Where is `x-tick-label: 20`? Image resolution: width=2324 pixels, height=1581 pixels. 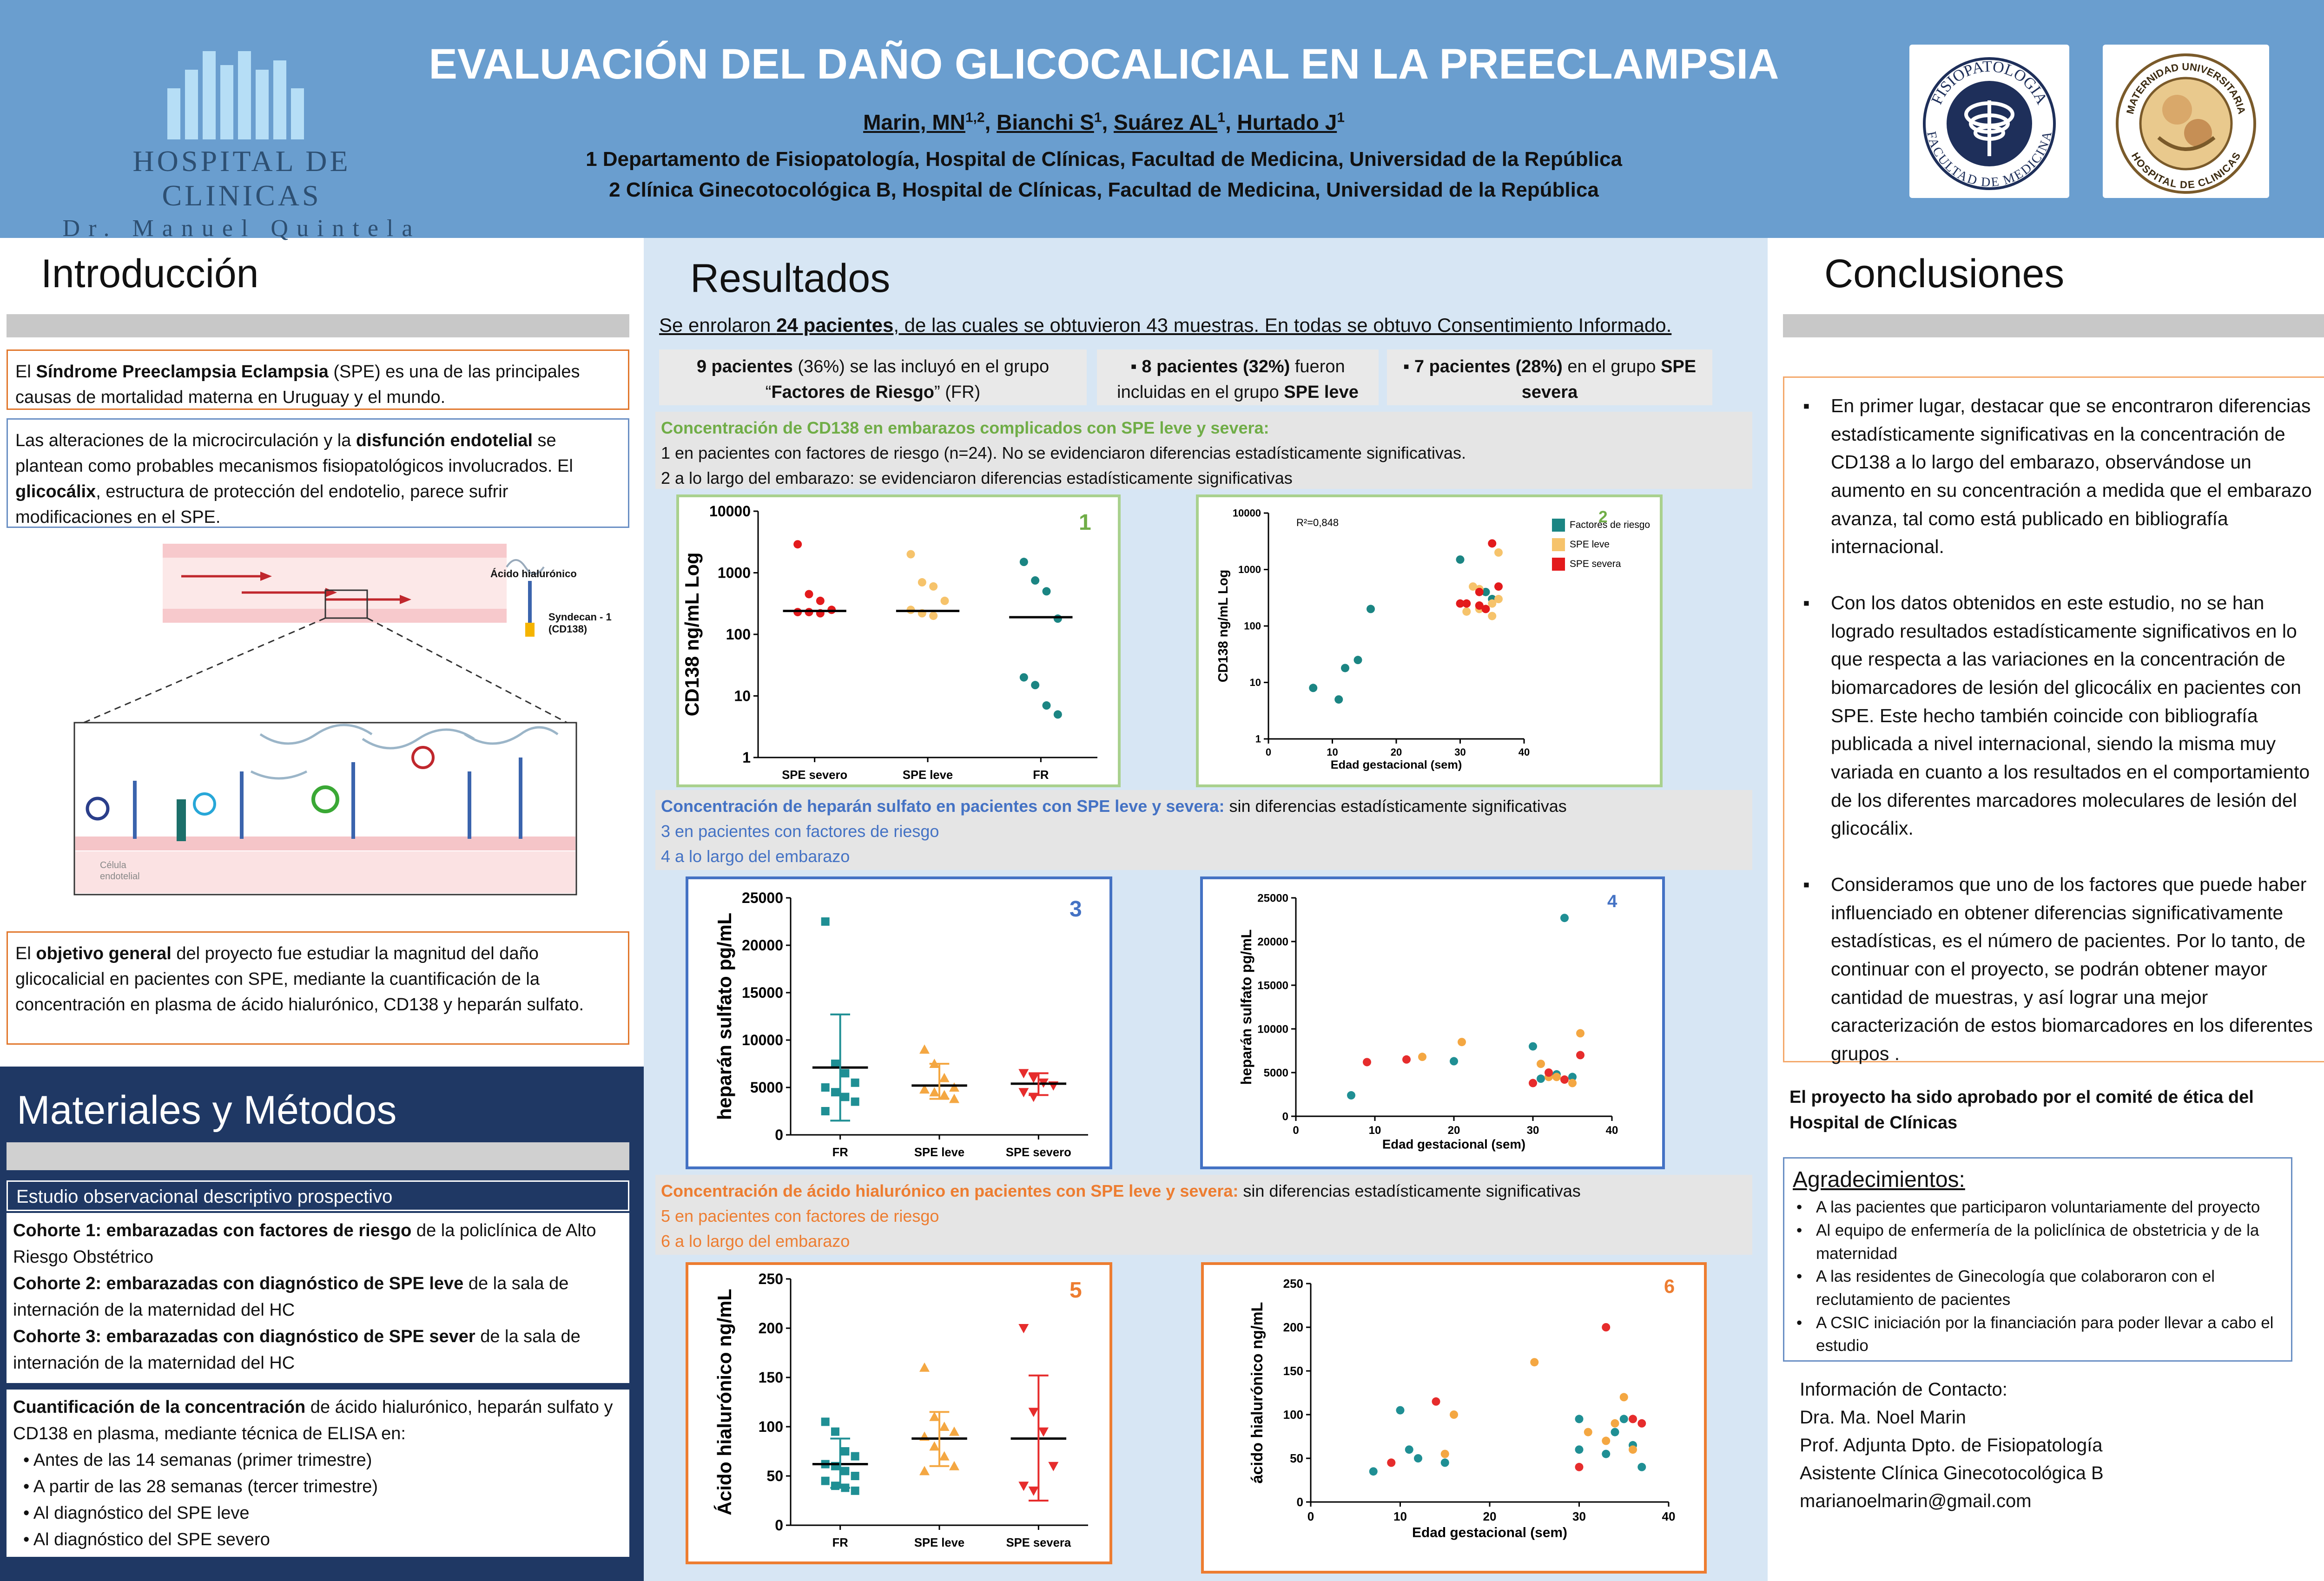 x-tick-label: 20 is located at coordinates (1490, 1516).